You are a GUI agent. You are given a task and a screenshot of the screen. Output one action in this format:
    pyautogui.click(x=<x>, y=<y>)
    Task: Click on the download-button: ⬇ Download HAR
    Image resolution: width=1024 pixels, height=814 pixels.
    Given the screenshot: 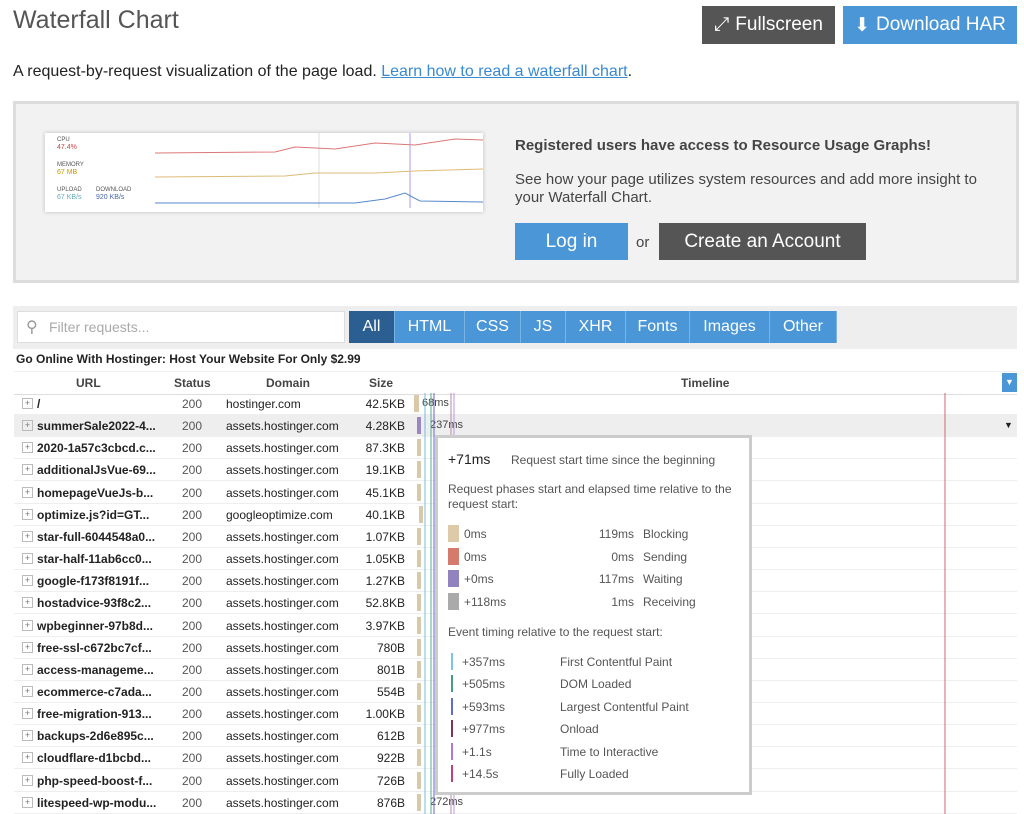 What is the action you would take?
    pyautogui.click(x=930, y=25)
    